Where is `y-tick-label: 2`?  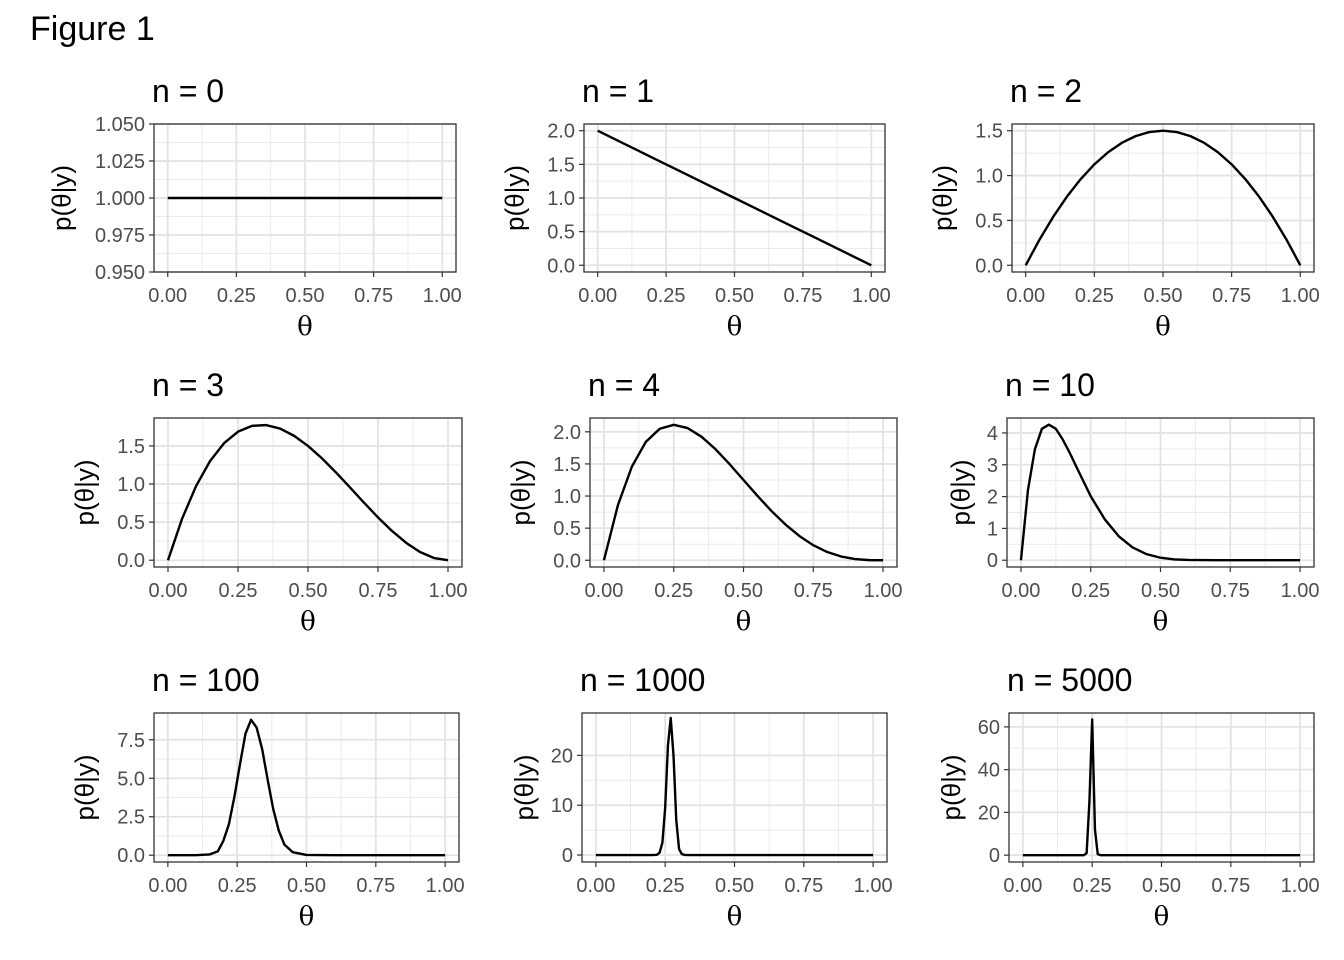
y-tick-label: 2 is located at coordinates (992, 498).